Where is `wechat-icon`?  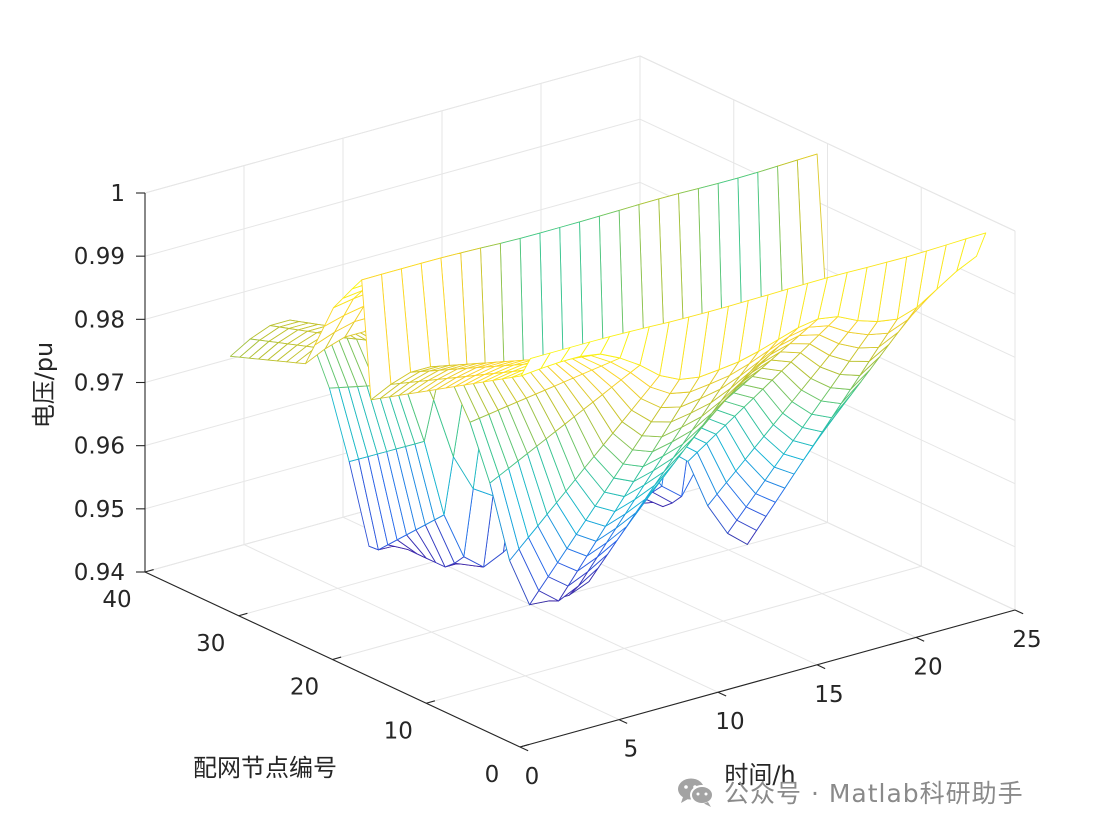
wechat-icon is located at coordinates (696, 792).